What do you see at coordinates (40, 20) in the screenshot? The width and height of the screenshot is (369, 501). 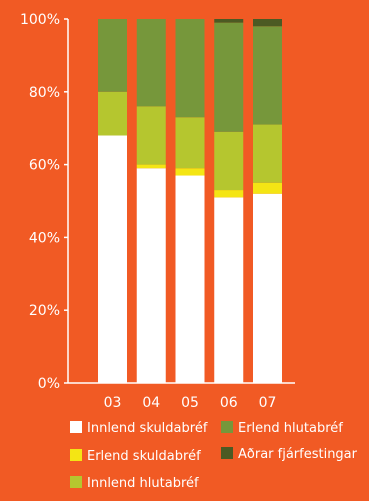 I see `y-tick-label: 100%` at bounding box center [40, 20].